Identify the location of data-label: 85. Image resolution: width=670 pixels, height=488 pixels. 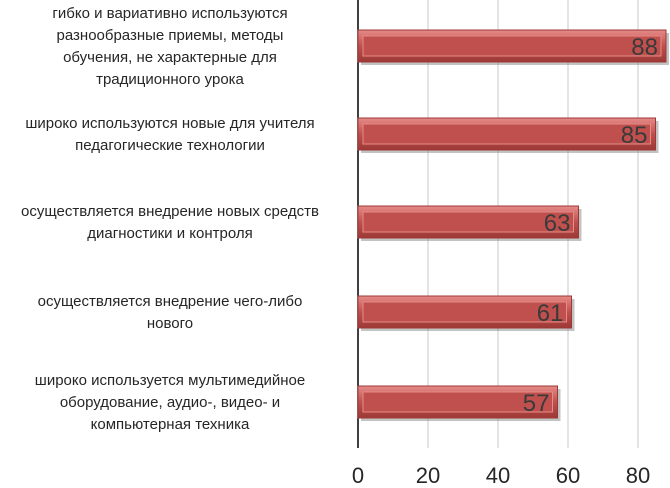
(634, 135).